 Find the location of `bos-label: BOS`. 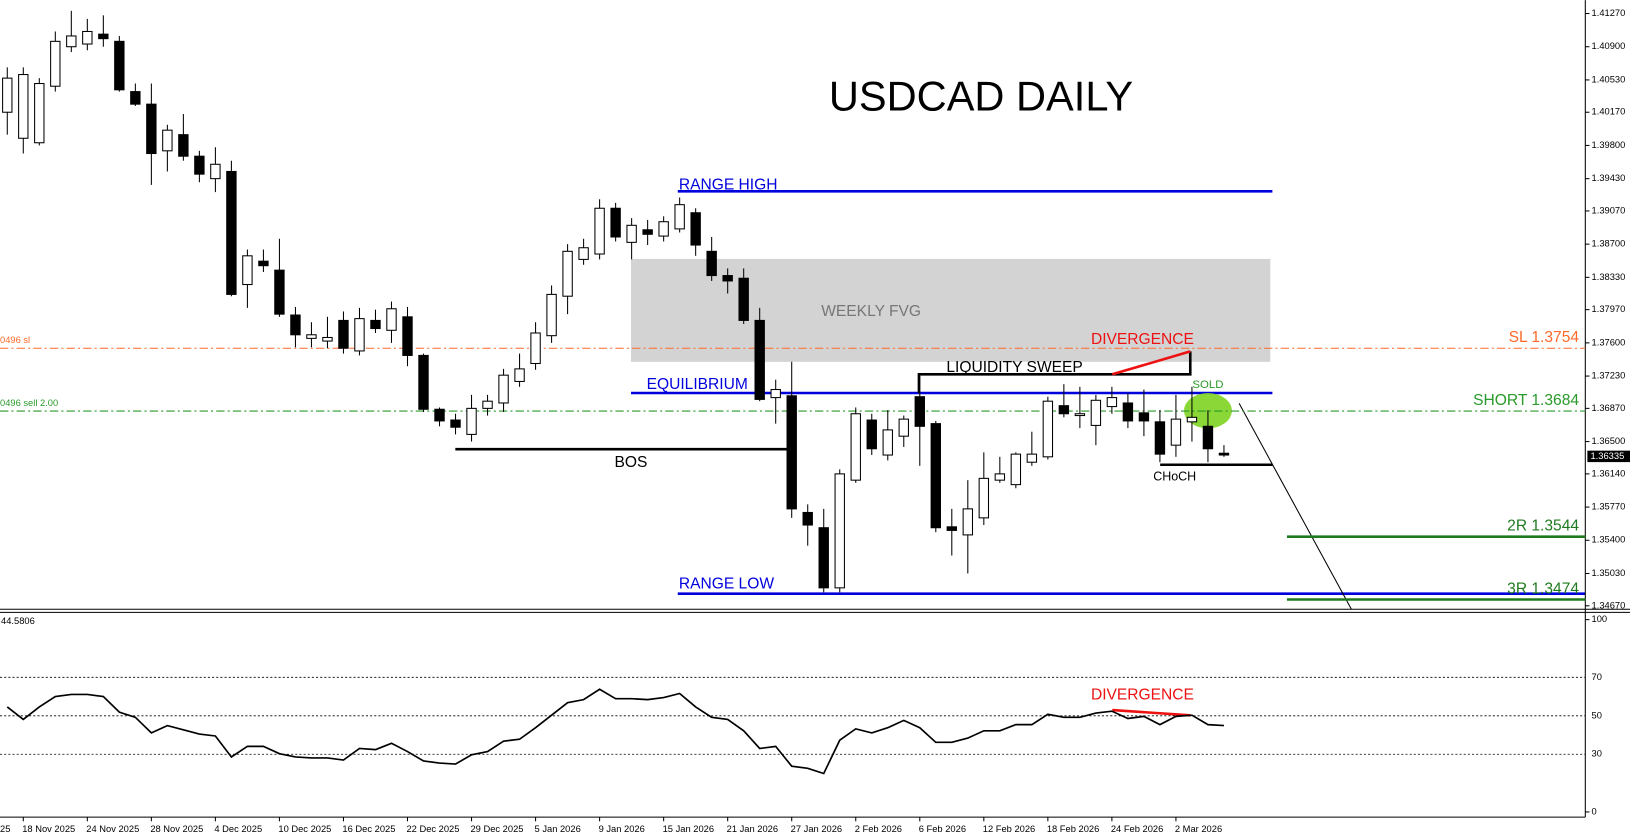

bos-label: BOS is located at coordinates (631, 462).